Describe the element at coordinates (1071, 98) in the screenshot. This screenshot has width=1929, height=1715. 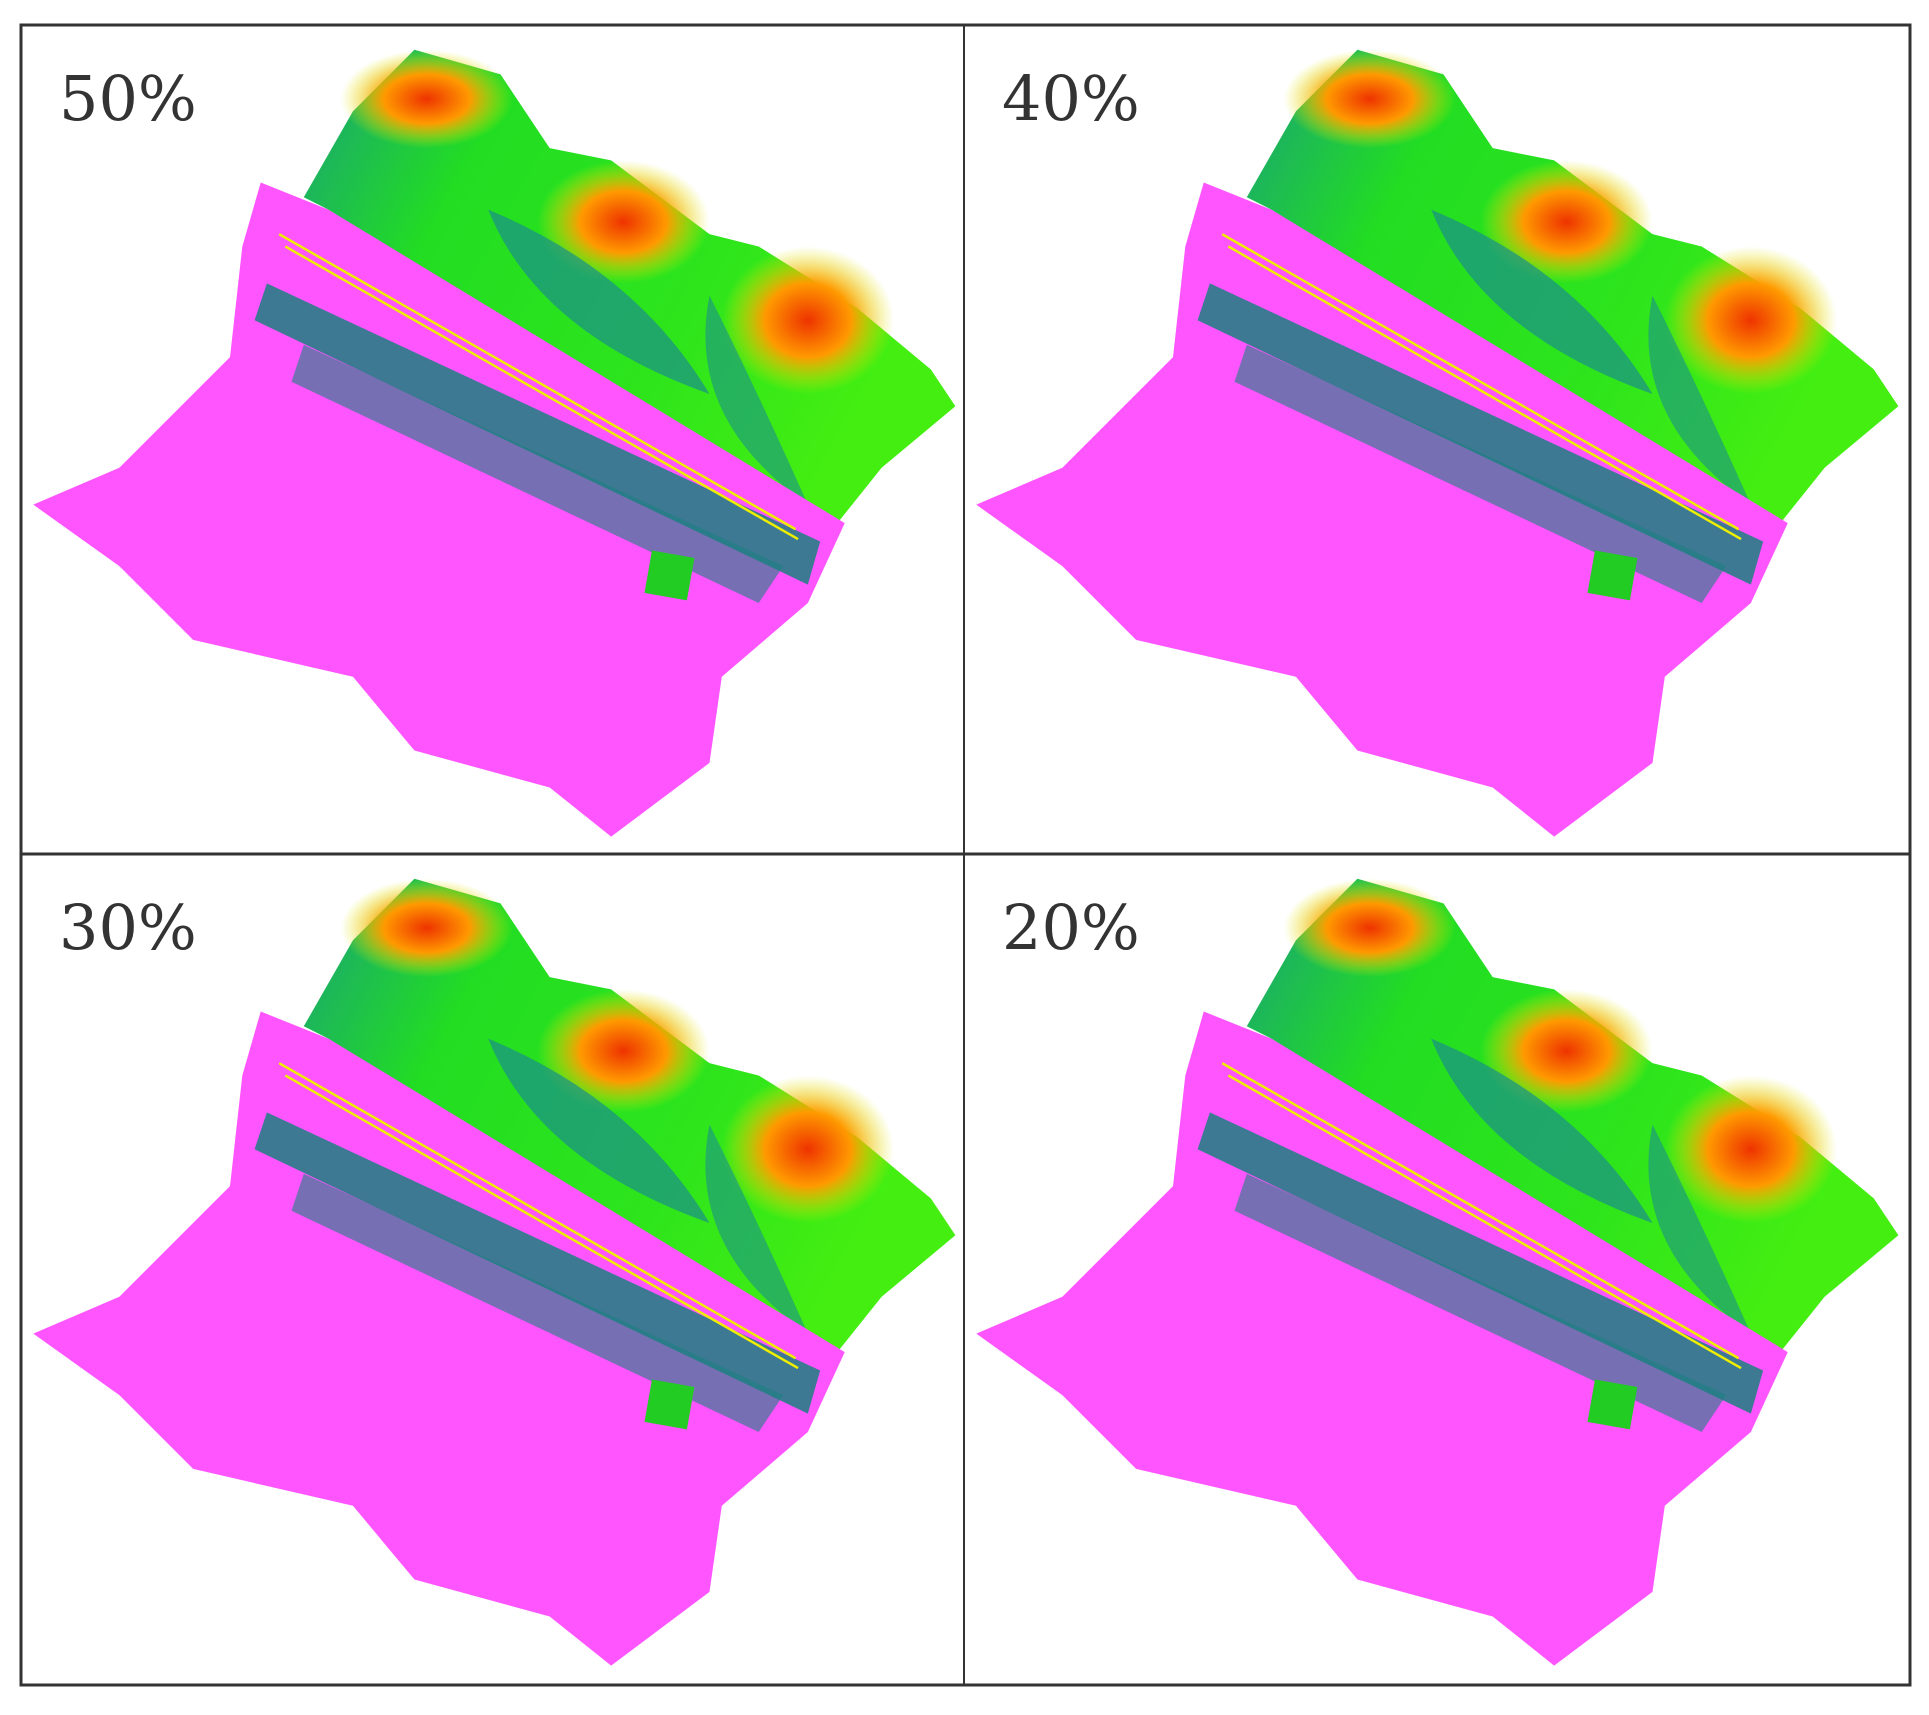
I see `panel-label: 40%` at that location.